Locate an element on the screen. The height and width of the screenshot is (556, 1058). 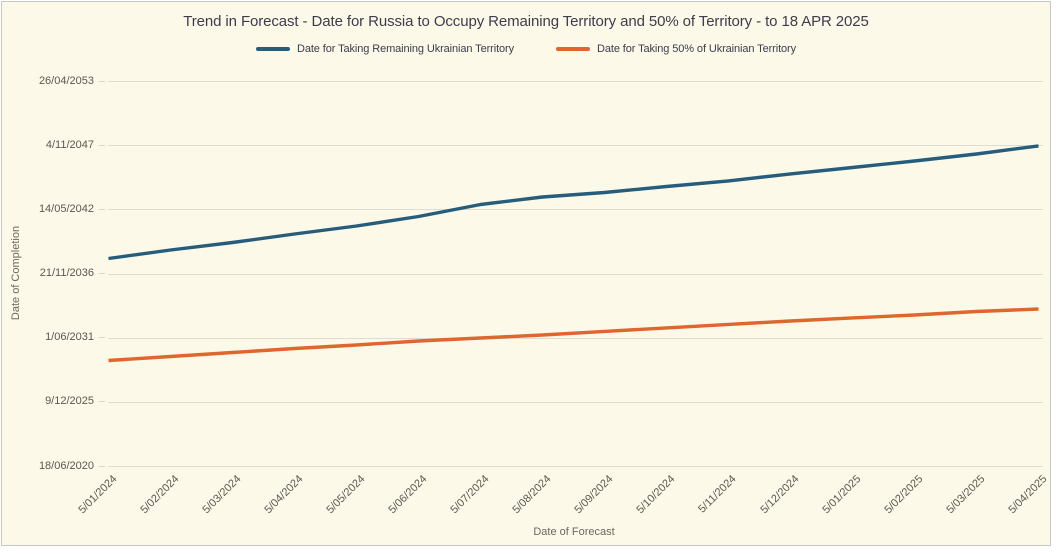
x-tick-label: 5/10/2024 is located at coordinates (655, 495).